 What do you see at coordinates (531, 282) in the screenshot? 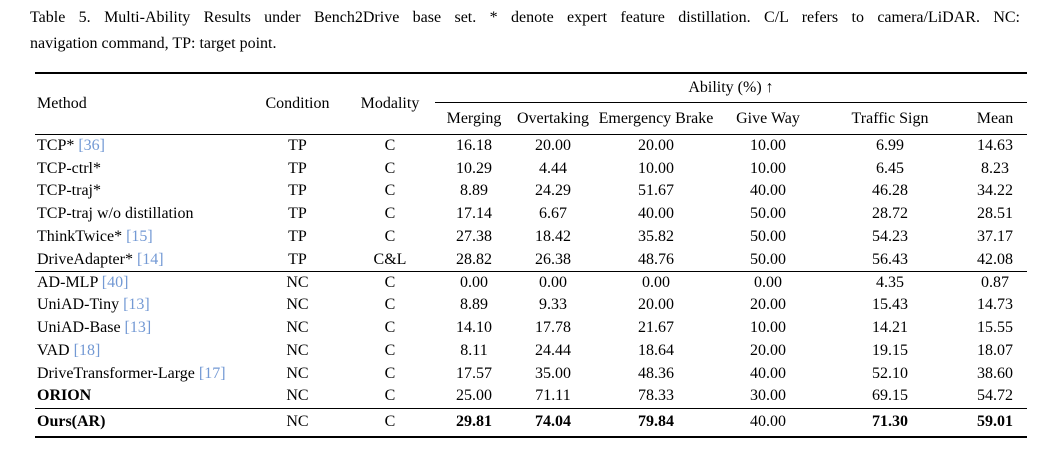
I see `table-row: AD-MLP [40] NC C 0.00 0.00 0.00 0.00 4.35 0.87` at bounding box center [531, 282].